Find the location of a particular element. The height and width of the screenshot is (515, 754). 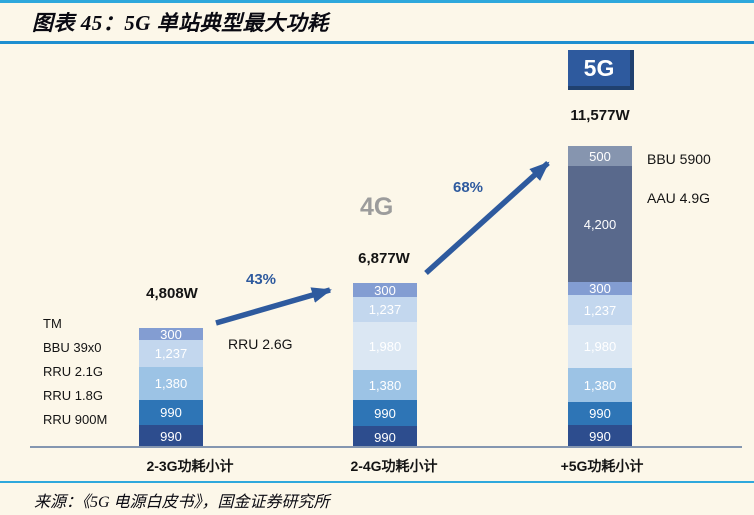

growth-arrow-68pct is located at coordinates (487, 218).